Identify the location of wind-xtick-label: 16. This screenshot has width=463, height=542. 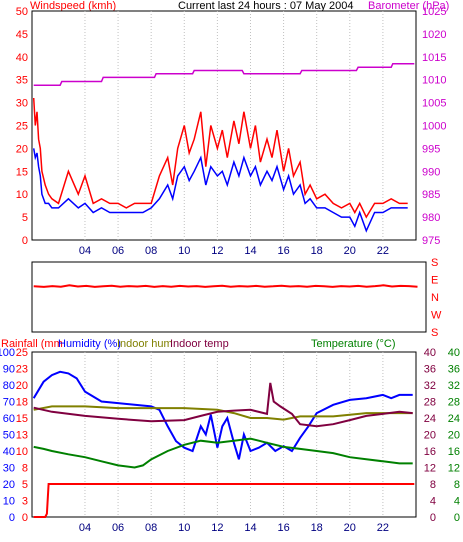
(283, 251).